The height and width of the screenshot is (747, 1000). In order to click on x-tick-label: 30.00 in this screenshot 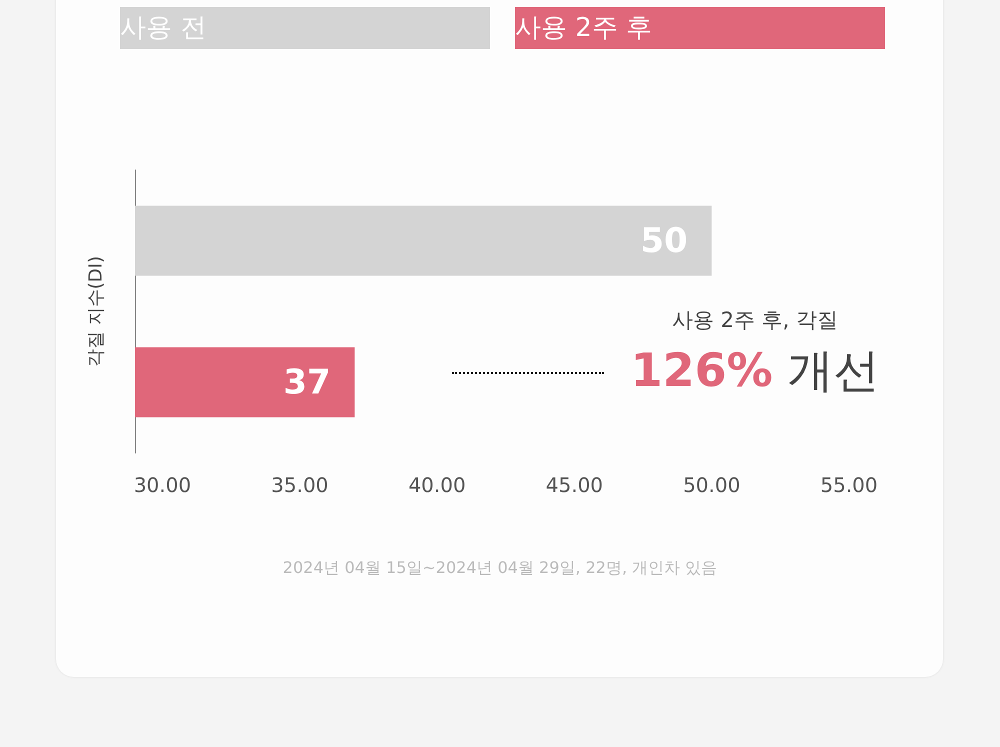, I will do `click(163, 485)`.